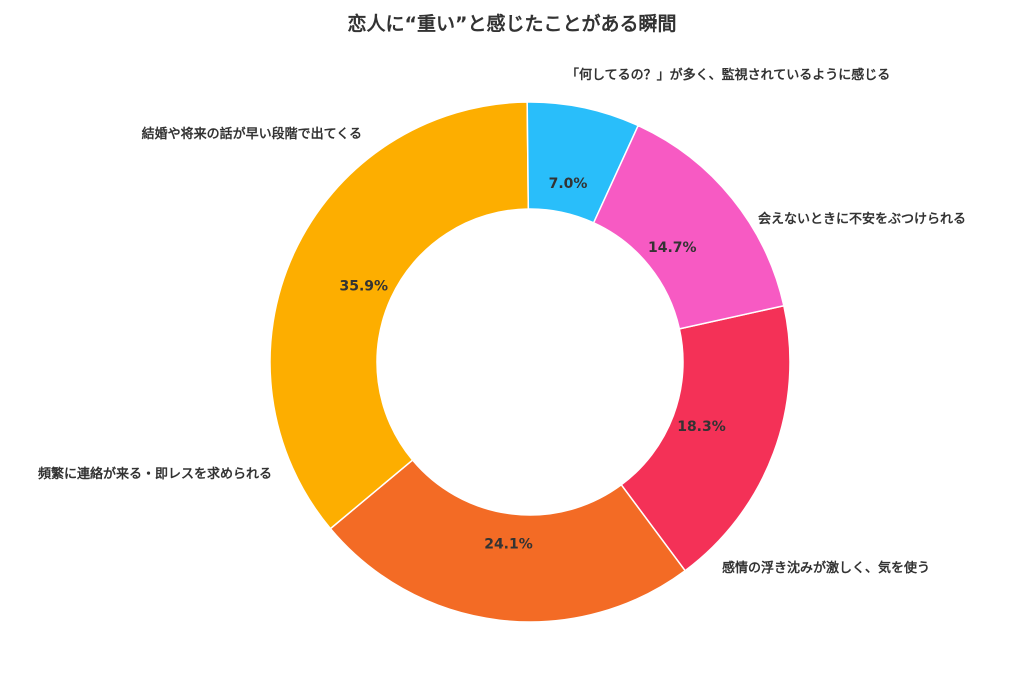 The height and width of the screenshot is (694, 1024). Describe the element at coordinates (672, 248) in the screenshot. I see `slice-value-label: 14.7%` at that location.